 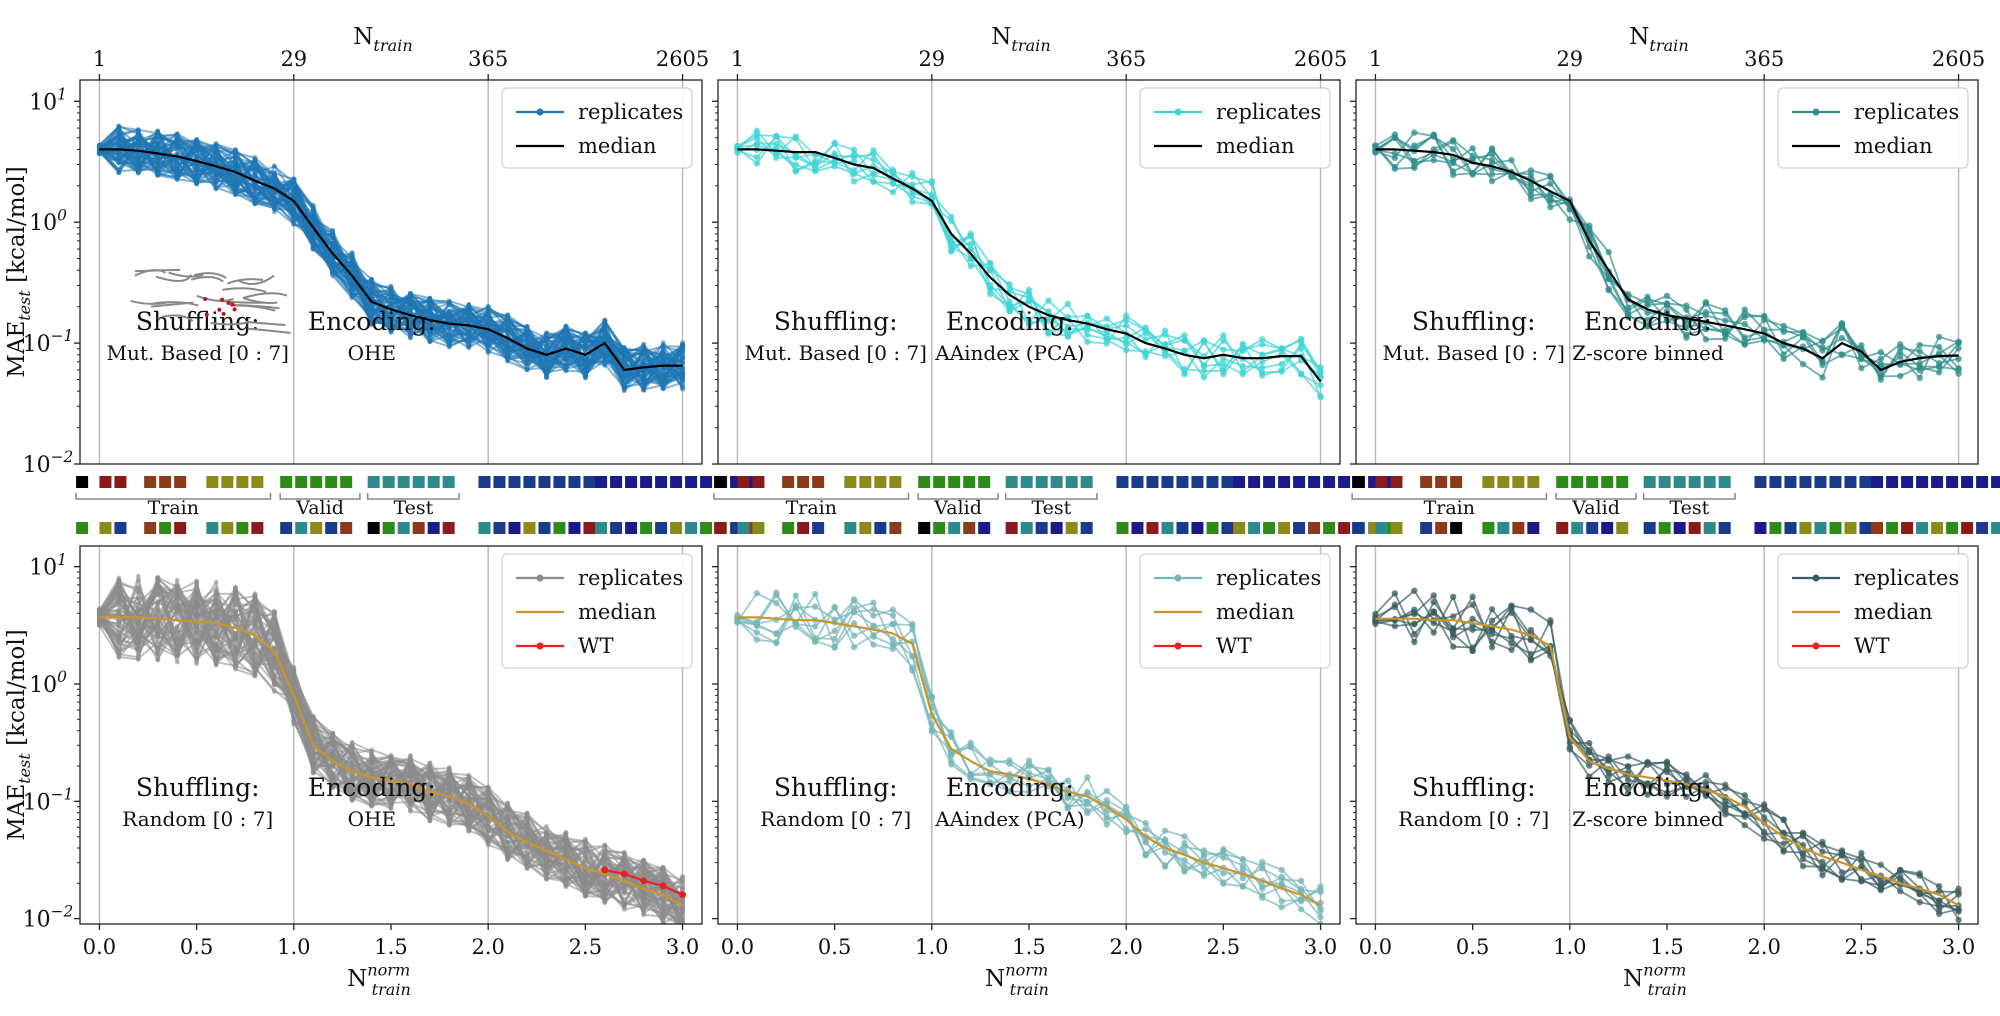 I want to click on encoding-title: Encoding:, so click(x=372, y=787).